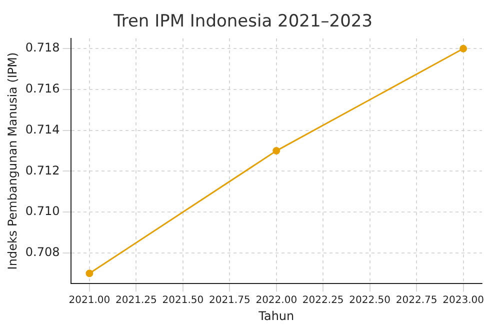 This screenshot has height=326, width=504. I want to click on x-tick-label: 2022.25, so click(323, 300).